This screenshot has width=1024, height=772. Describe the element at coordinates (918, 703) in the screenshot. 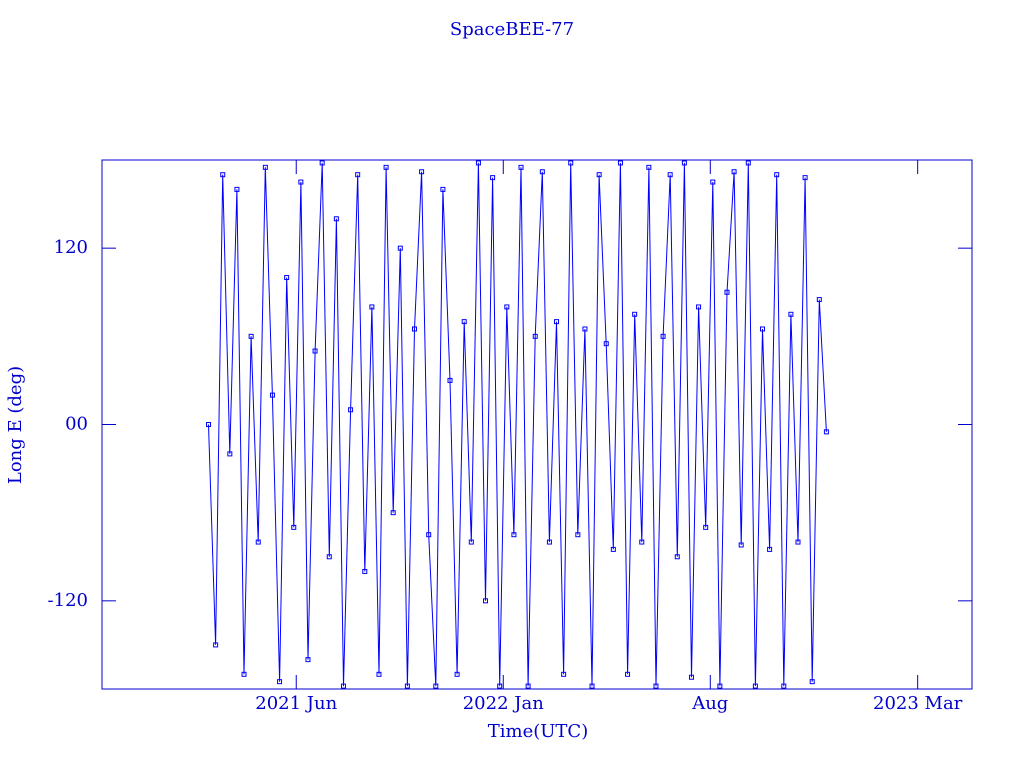

I see `x-tick-label: 2023 Mar` at that location.